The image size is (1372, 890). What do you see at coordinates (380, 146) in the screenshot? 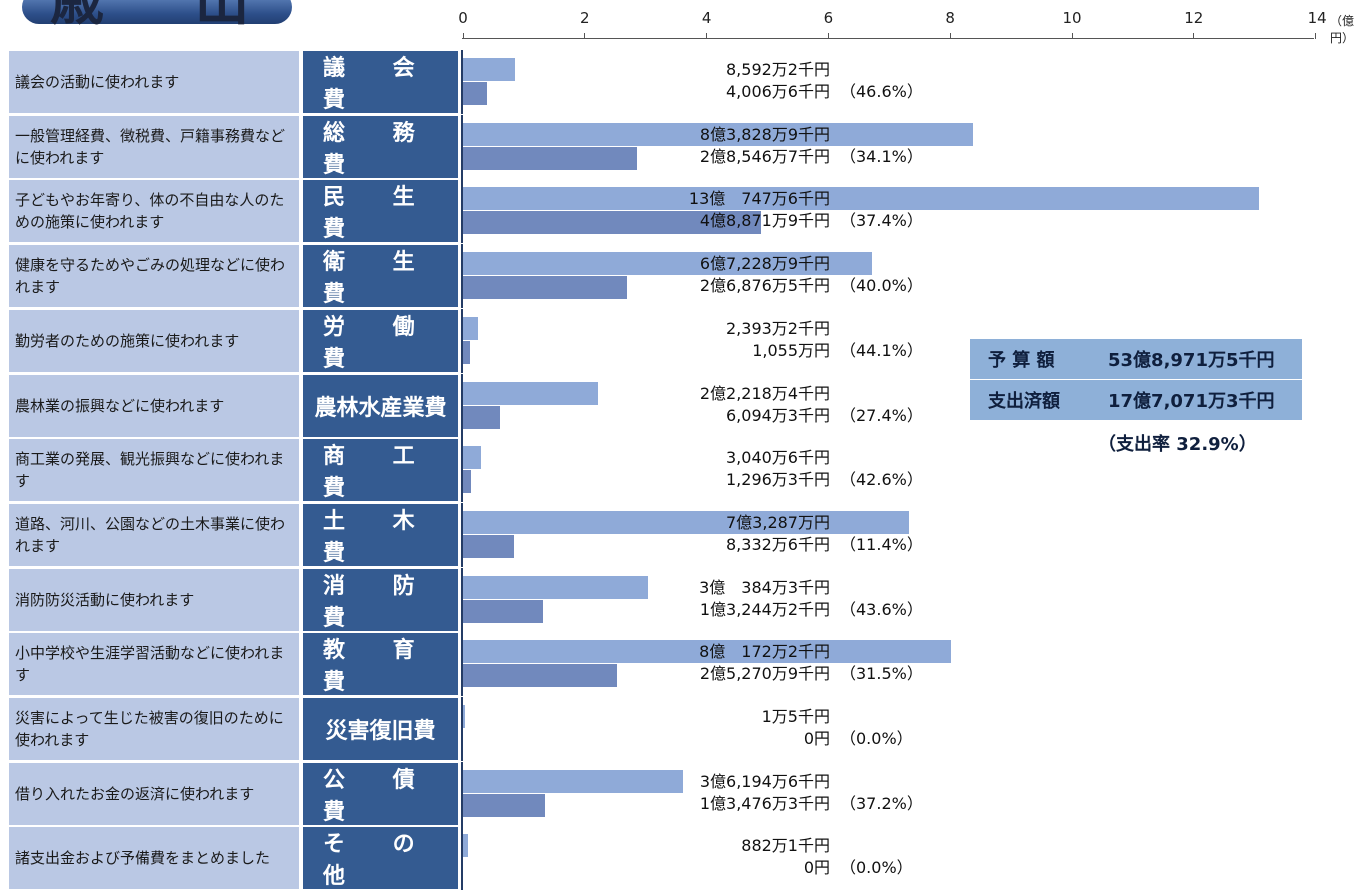
I see `category-label: 総 務 費` at bounding box center [380, 146].